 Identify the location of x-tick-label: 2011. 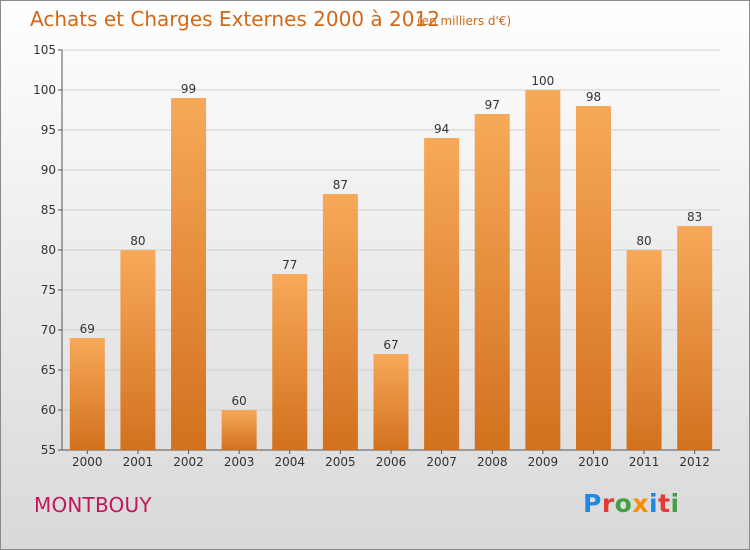
(644, 462).